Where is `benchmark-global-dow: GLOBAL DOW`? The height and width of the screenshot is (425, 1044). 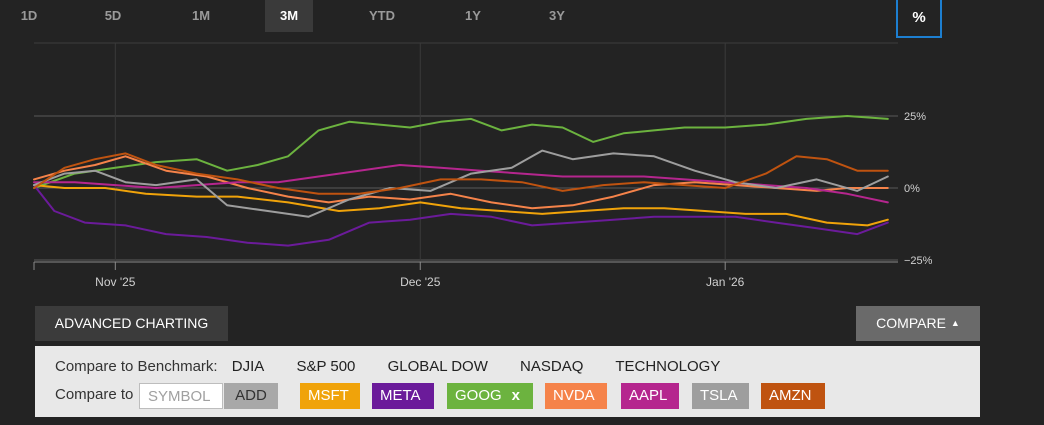 benchmark-global-dow: GLOBAL DOW is located at coordinates (437, 366).